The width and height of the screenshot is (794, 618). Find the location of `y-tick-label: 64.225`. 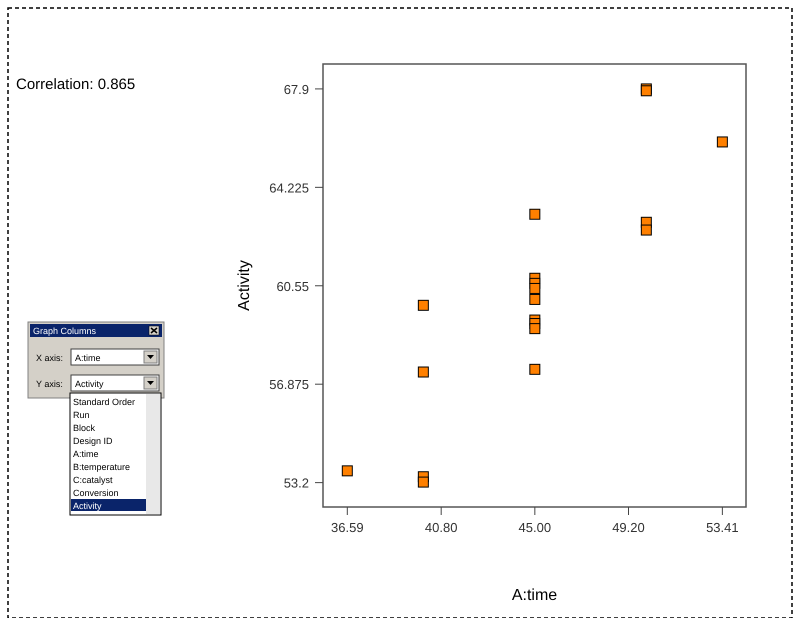

y-tick-label: 64.225 is located at coordinates (289, 188).